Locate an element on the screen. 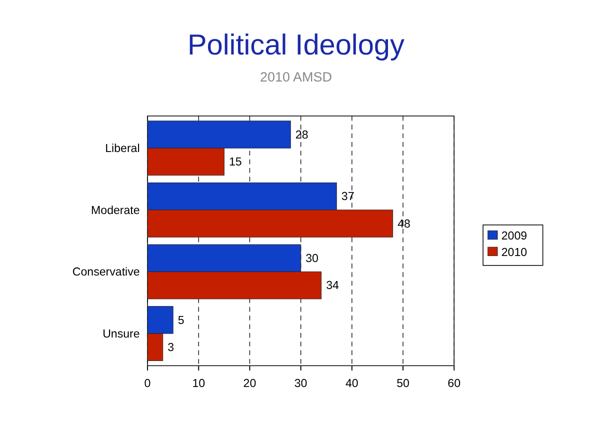  x-tick-label: 30 is located at coordinates (301, 384).